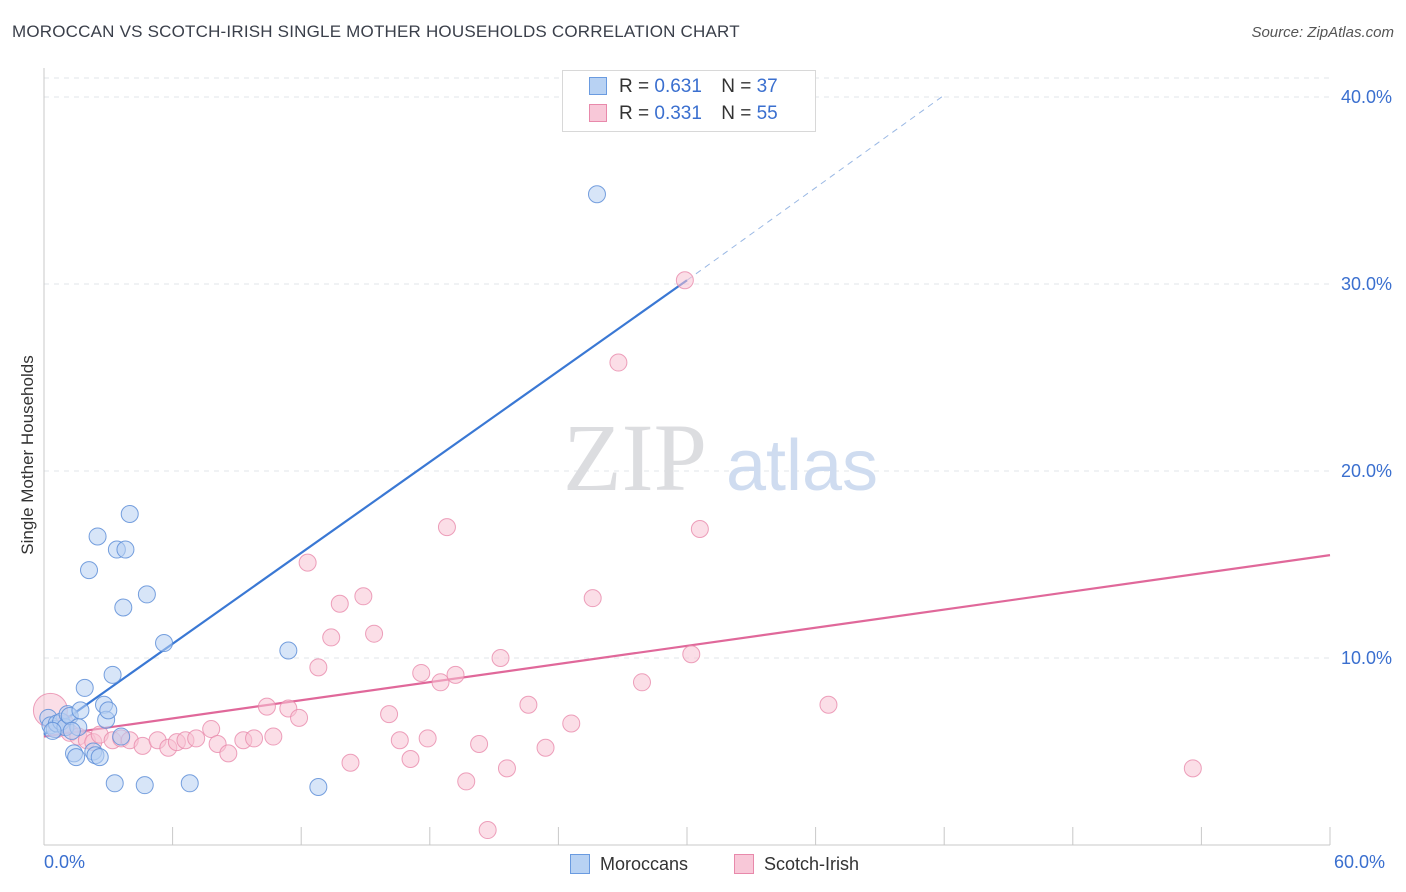 The image size is (1406, 892). Describe the element at coordinates (580, 864) in the screenshot. I see `moroccans-legend-swatch` at that location.